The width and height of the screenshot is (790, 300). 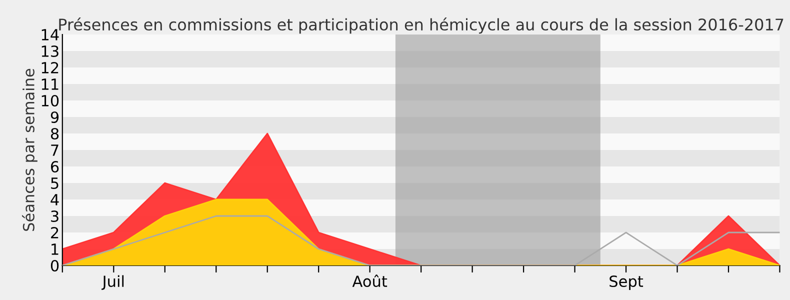 I want to click on y-tick-label: 5, so click(x=54, y=184).